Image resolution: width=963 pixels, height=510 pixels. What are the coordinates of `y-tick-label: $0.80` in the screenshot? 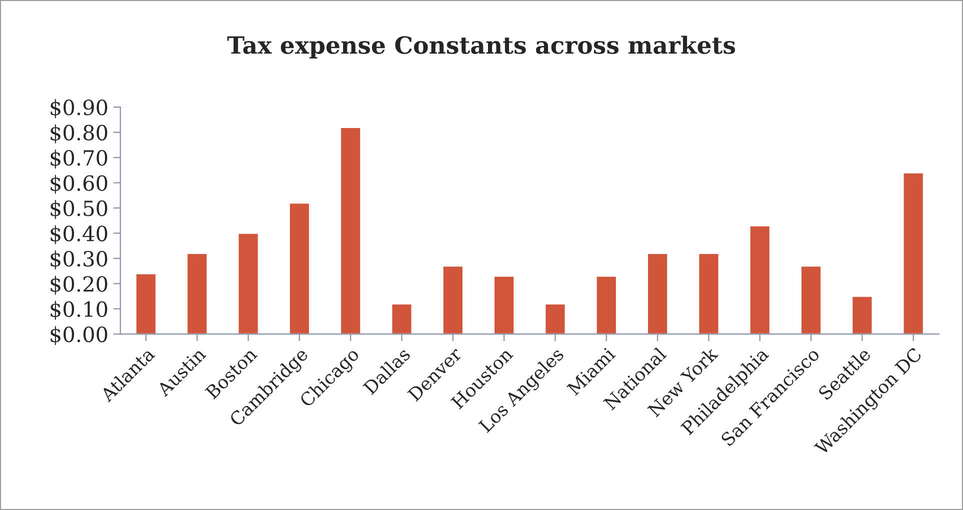 It's located at (79, 134).